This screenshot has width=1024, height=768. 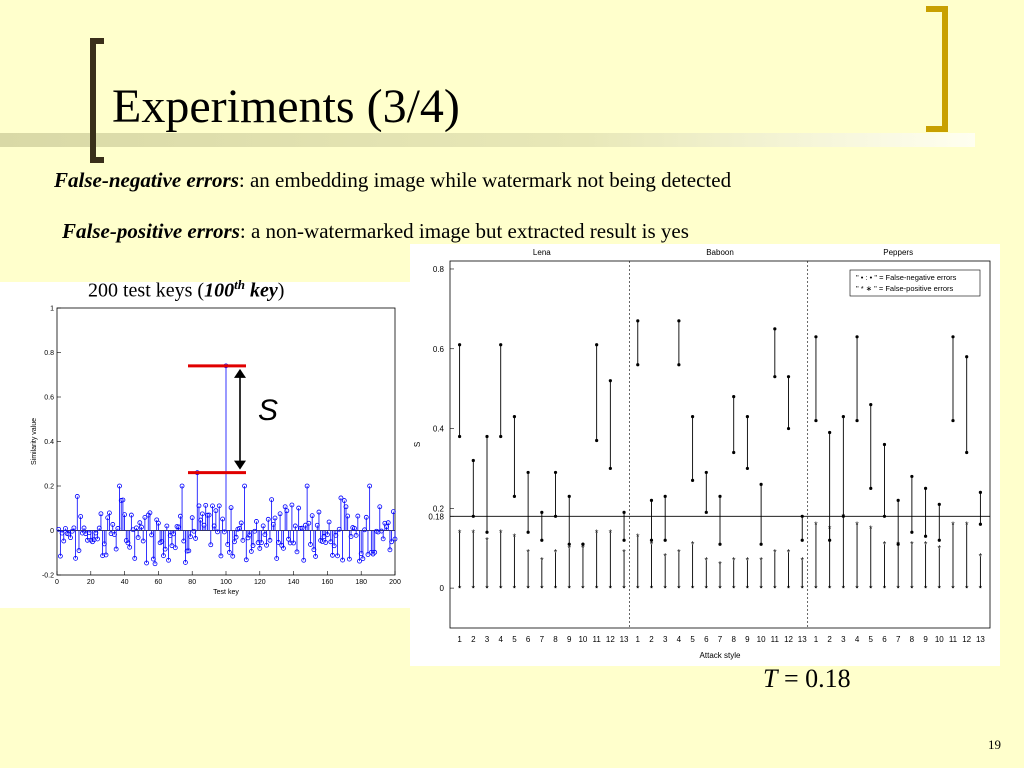 I want to click on x-tick-label: 20, so click(x=91, y=582).